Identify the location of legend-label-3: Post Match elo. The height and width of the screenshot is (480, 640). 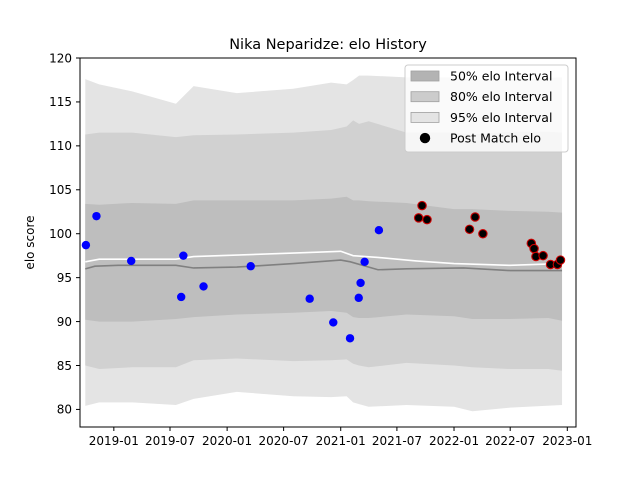
(495, 138).